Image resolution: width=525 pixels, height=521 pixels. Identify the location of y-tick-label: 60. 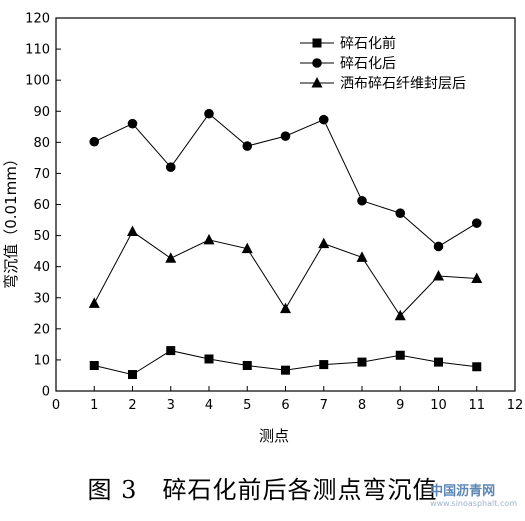
(41, 205).